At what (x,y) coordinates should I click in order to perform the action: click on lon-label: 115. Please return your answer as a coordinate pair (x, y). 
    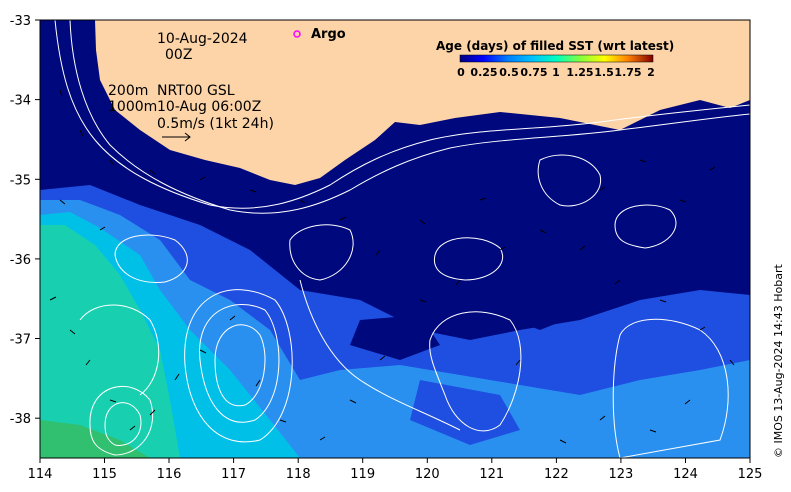
    Looking at the image, I should click on (104, 474).